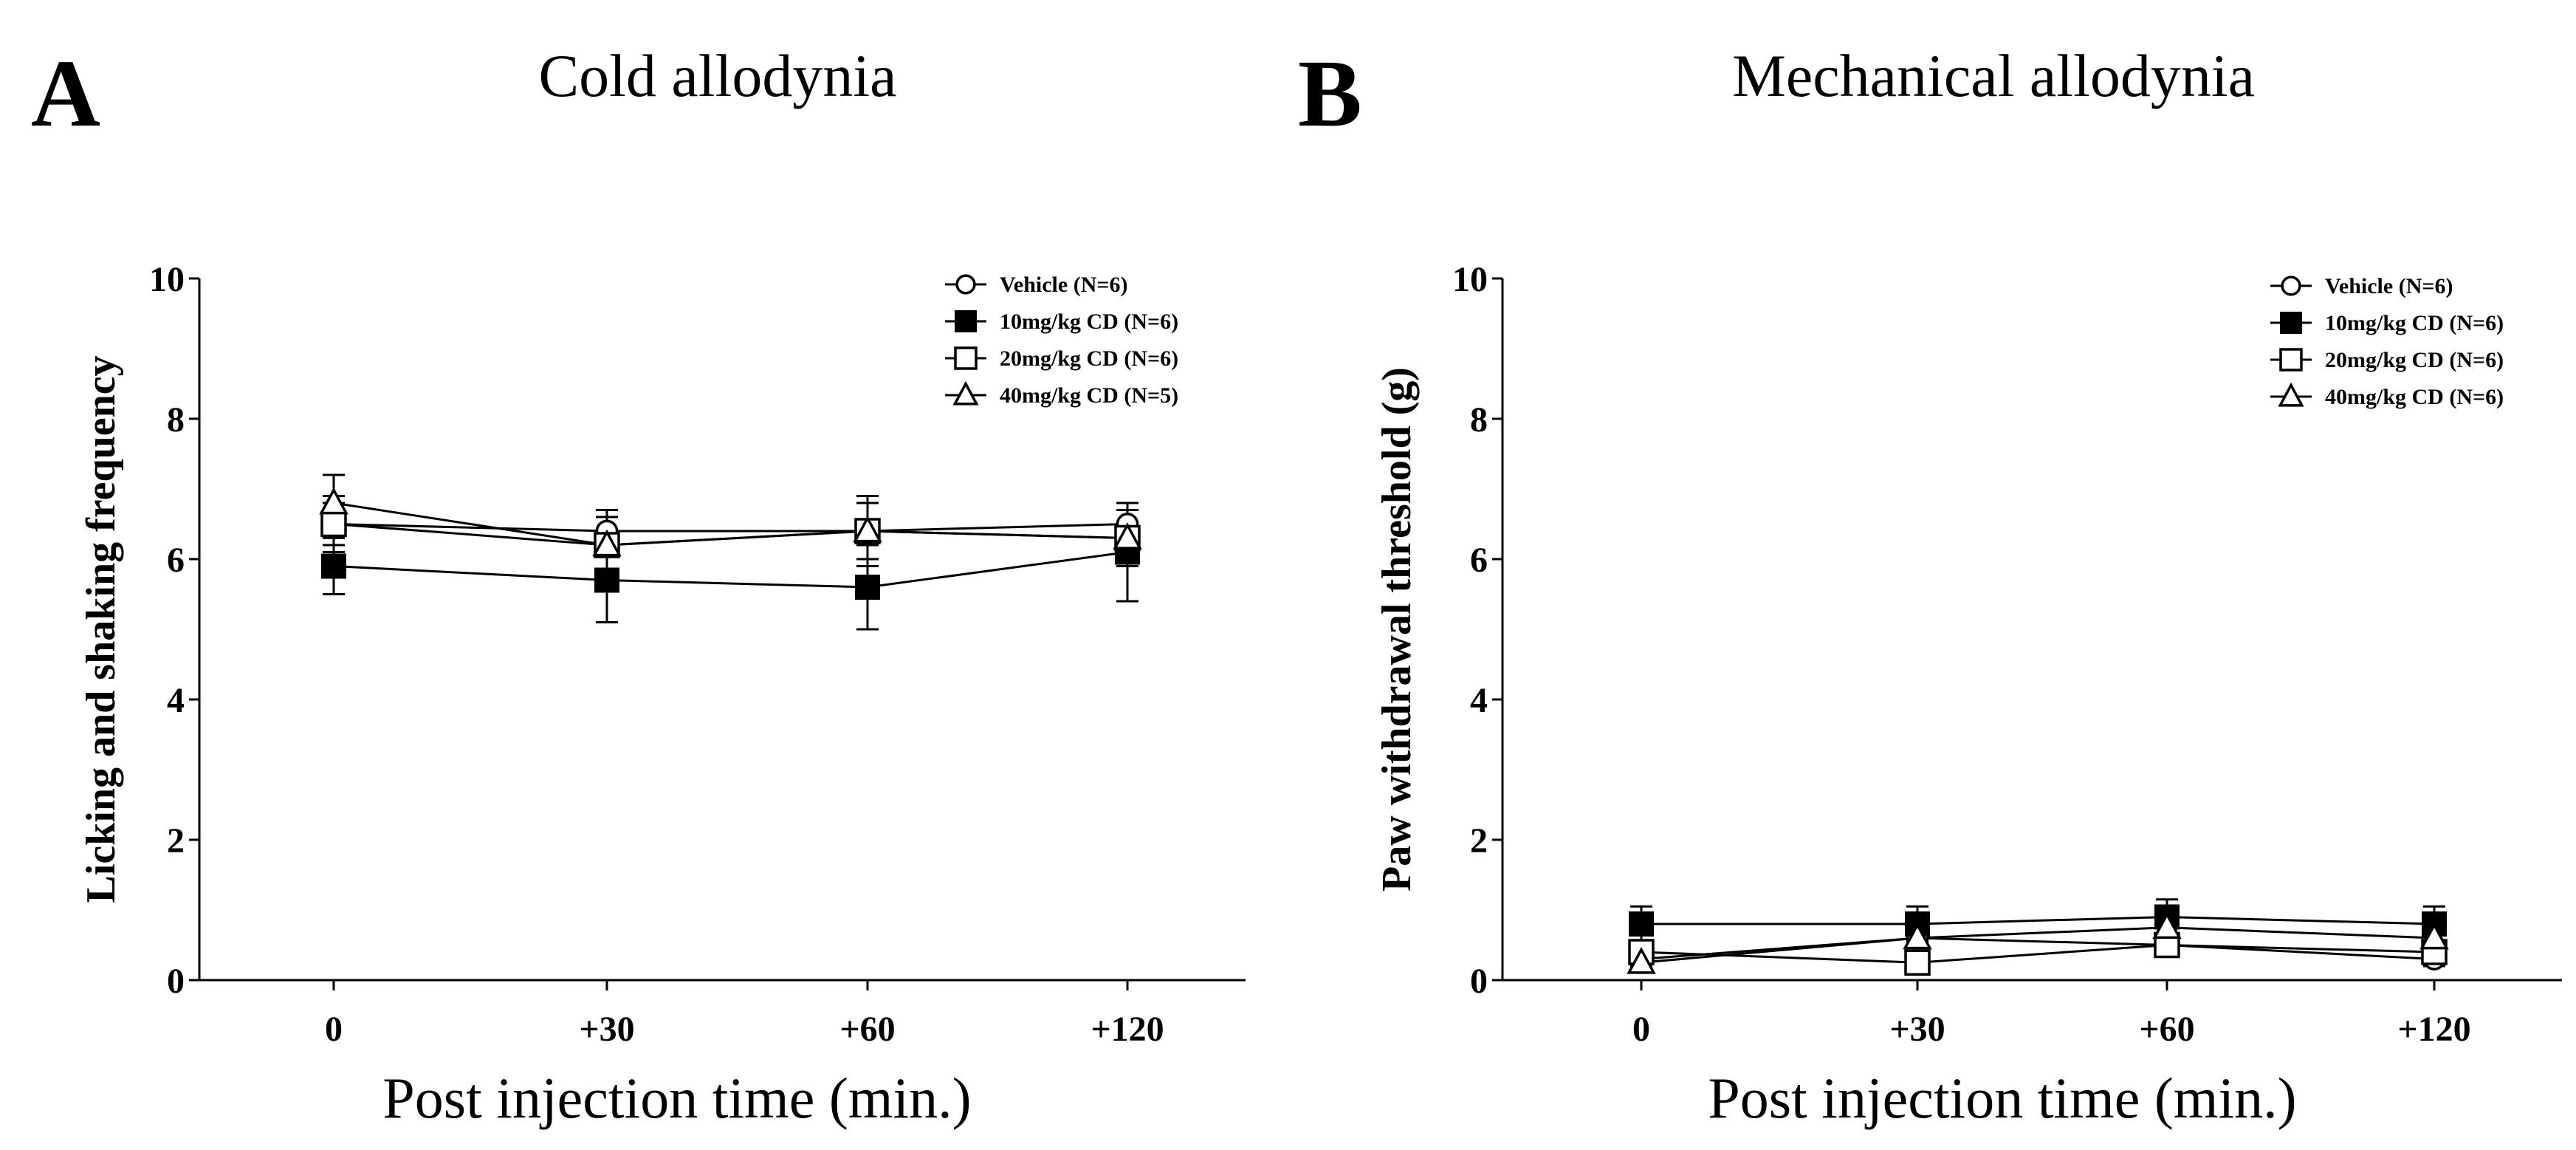 This screenshot has width=2576, height=1150. What do you see at coordinates (2414, 323) in the screenshot?
I see `legend-label-b-1: 10mg/kg CD (N=6)` at bounding box center [2414, 323].